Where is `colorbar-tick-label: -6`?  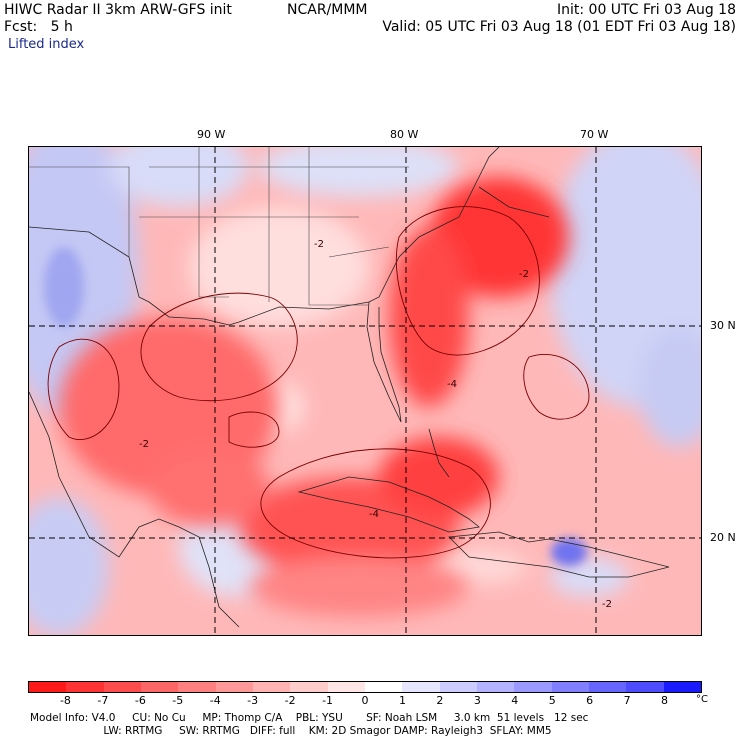
colorbar-tick-label: -6 is located at coordinates (140, 700).